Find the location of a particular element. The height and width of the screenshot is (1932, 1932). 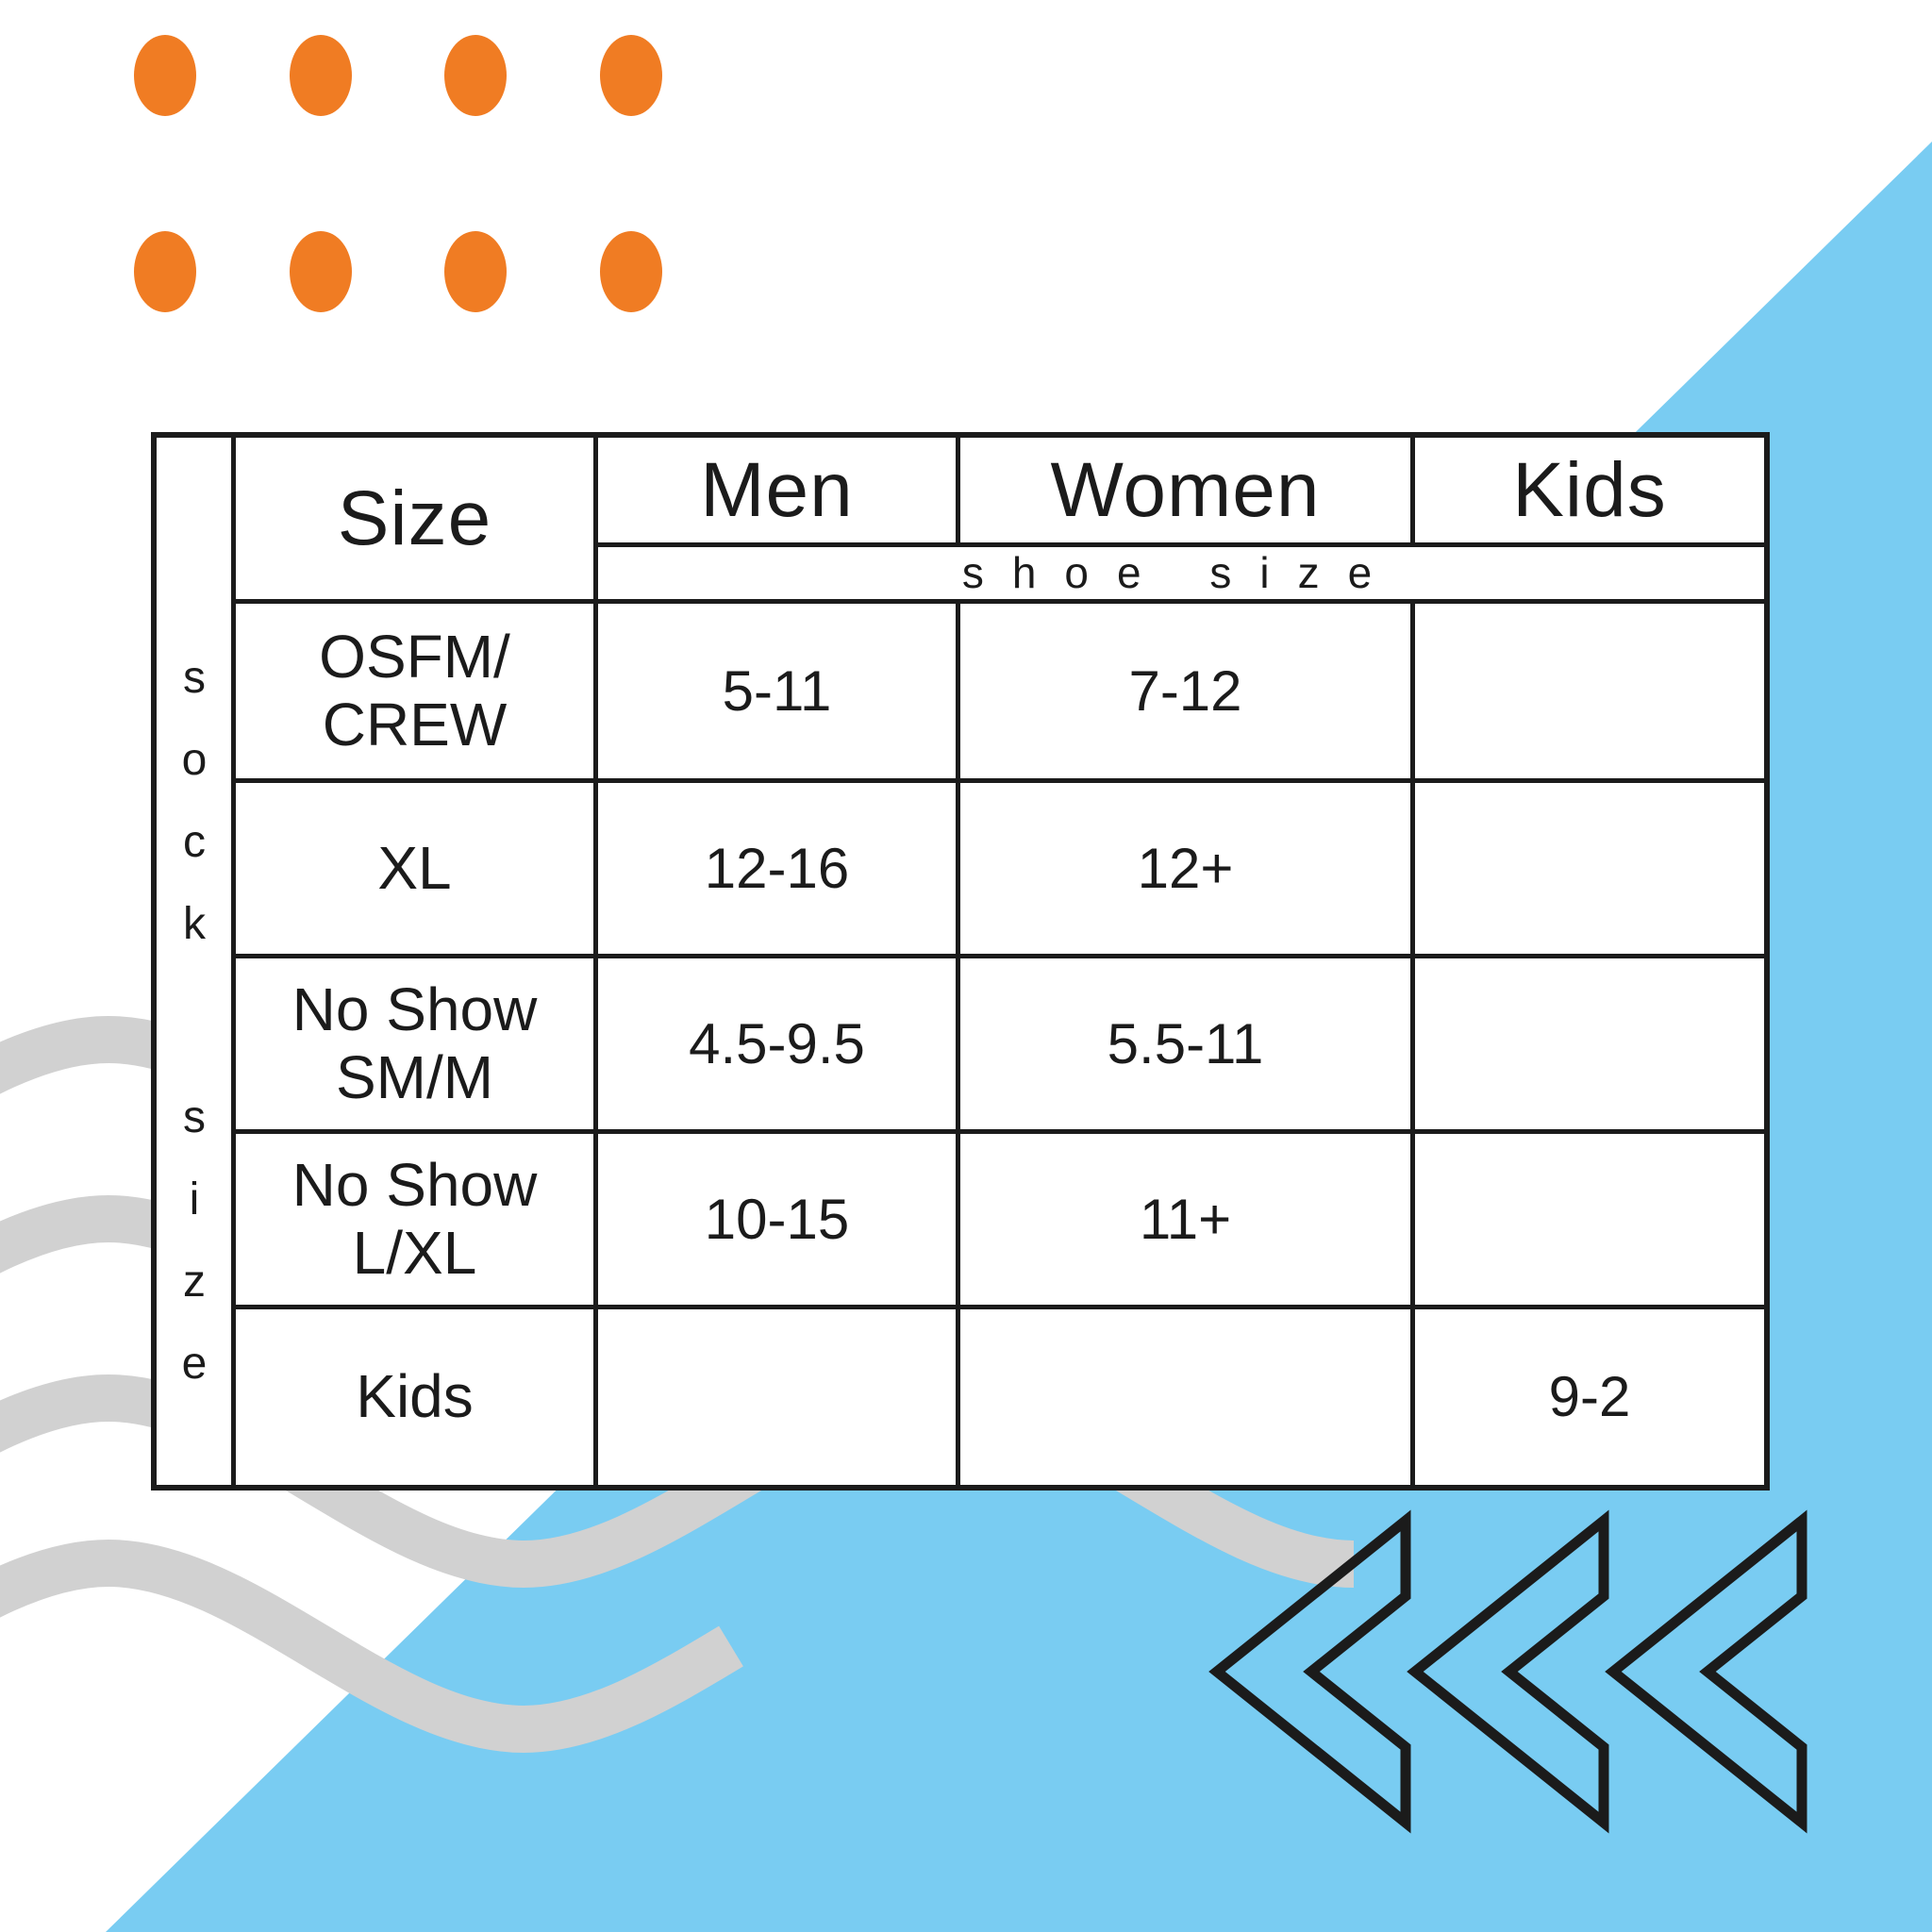

cell-noshow-lxl-women: 11+ is located at coordinates (1187, 1221).